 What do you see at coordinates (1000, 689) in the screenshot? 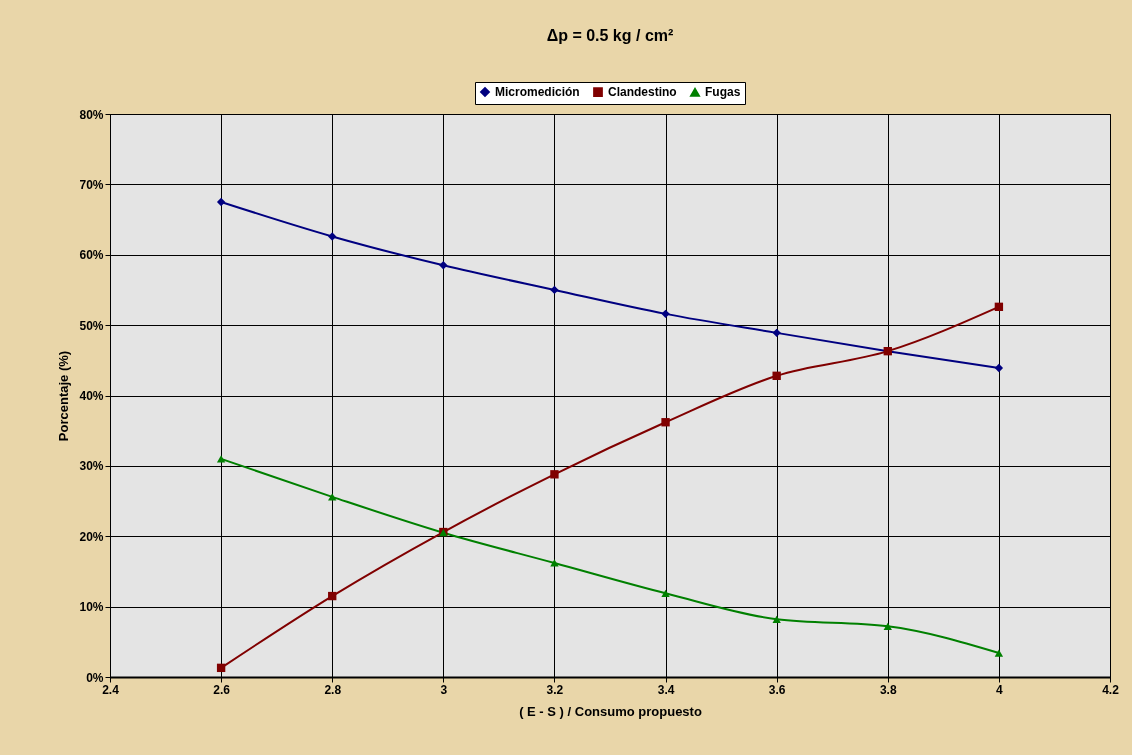
I see `x-tick-label: 4` at bounding box center [1000, 689].